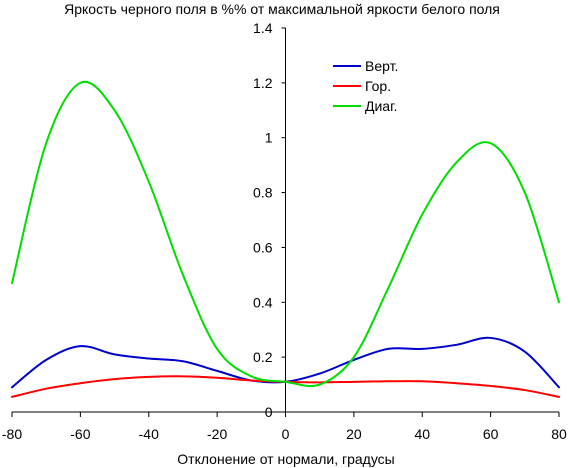 This screenshot has height=468, width=568. Describe the element at coordinates (381, 106) in the screenshot. I see `legend-label-diag: Диаг.` at that location.